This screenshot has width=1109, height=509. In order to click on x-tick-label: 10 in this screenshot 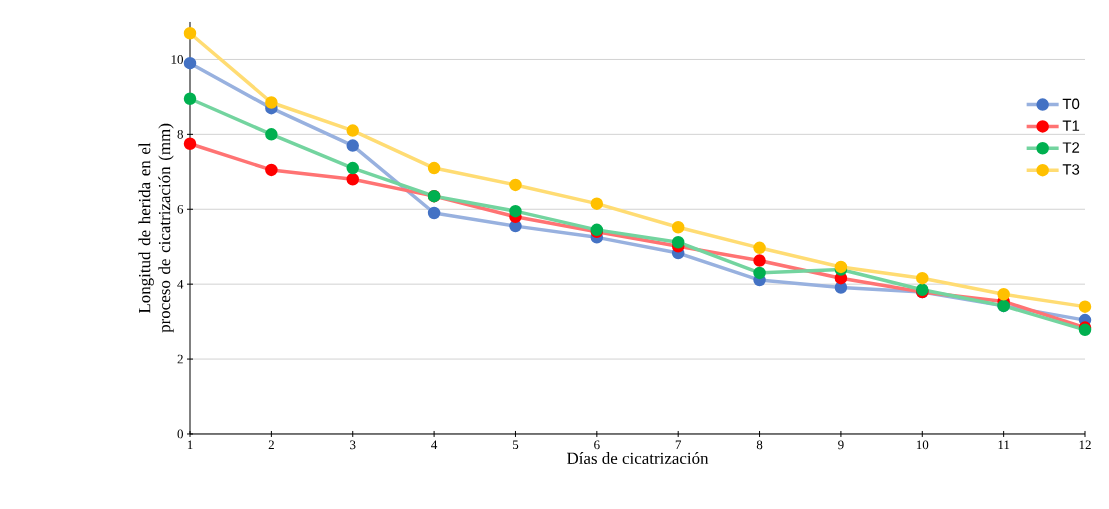, I will do `click(922, 445)`.